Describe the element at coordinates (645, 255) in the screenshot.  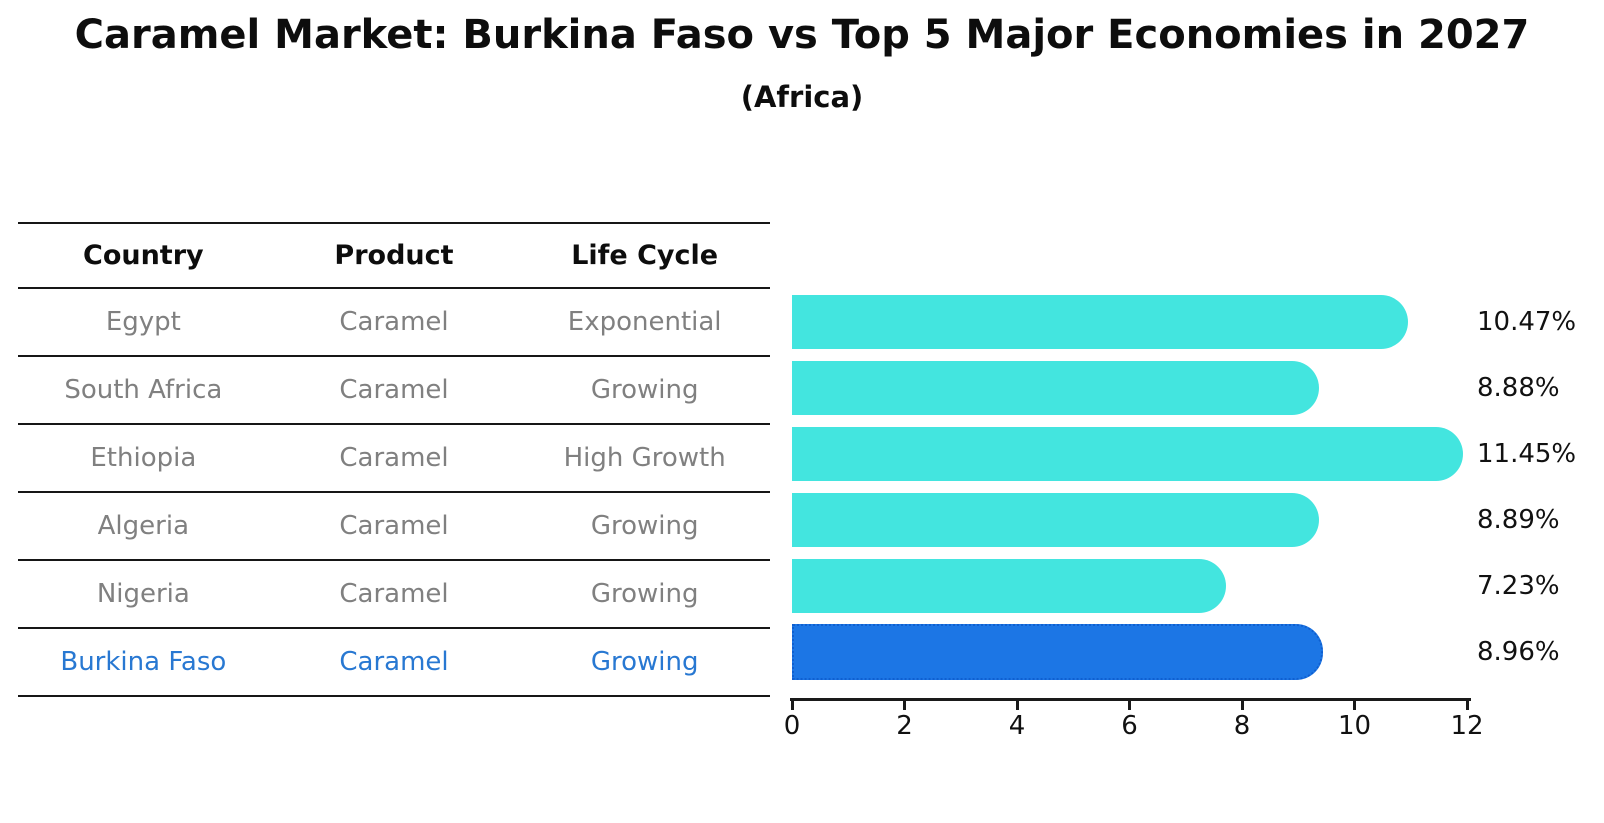
I see `column-header-life-cycle: Life Cycle` at that location.